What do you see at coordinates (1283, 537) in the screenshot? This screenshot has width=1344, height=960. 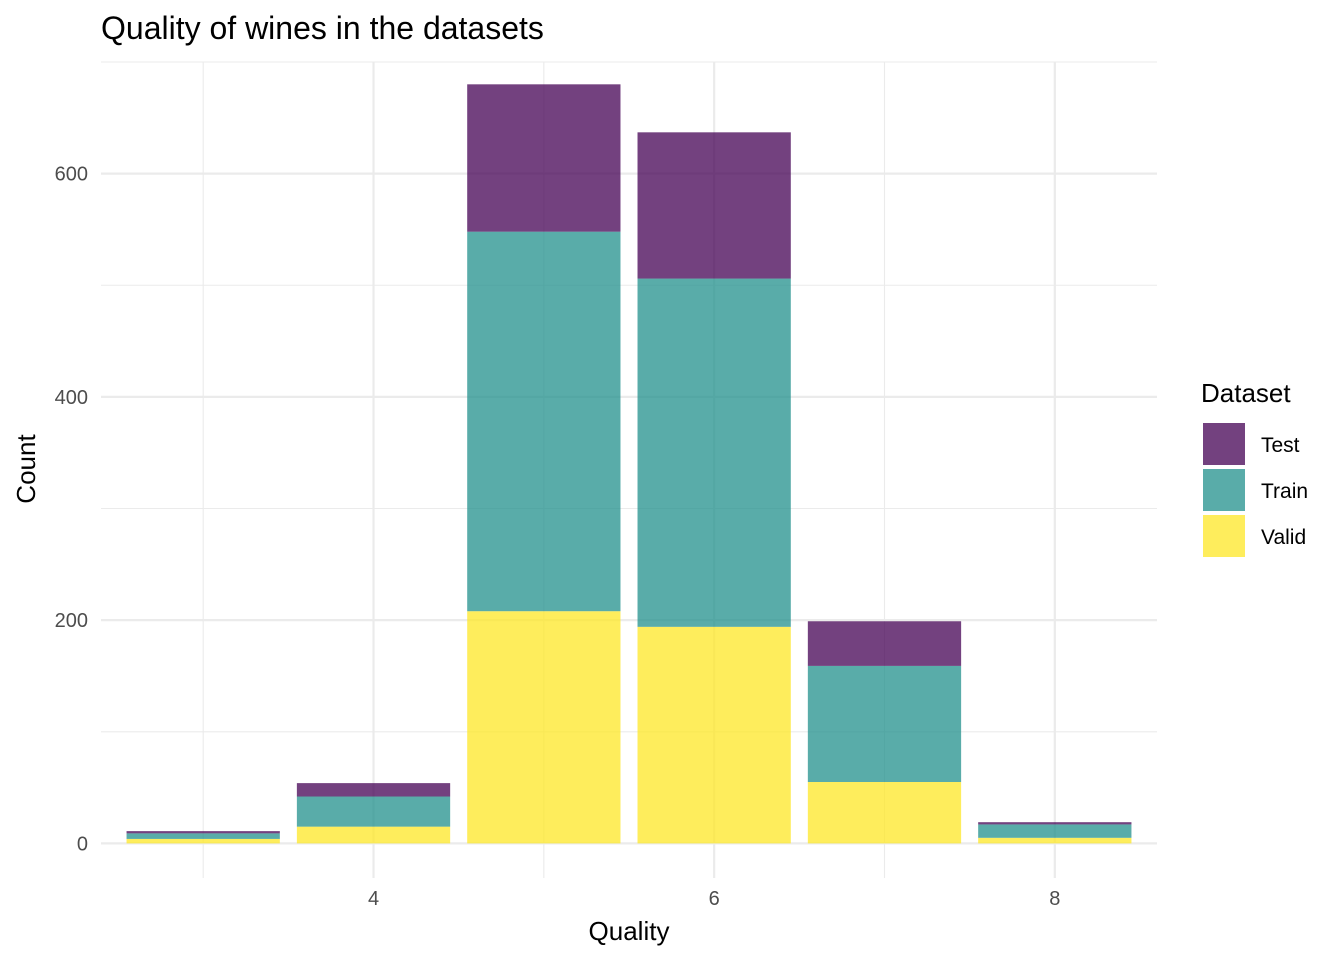 I see `legend-label-valid: Valid` at bounding box center [1283, 537].